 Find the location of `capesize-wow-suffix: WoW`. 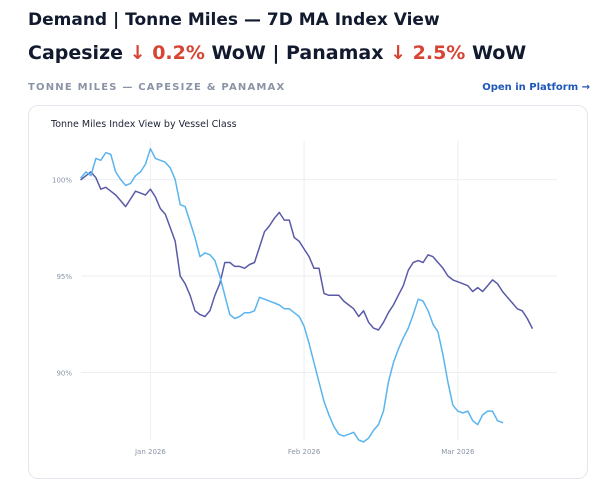

capesize-wow-suffix: WoW is located at coordinates (238, 53).